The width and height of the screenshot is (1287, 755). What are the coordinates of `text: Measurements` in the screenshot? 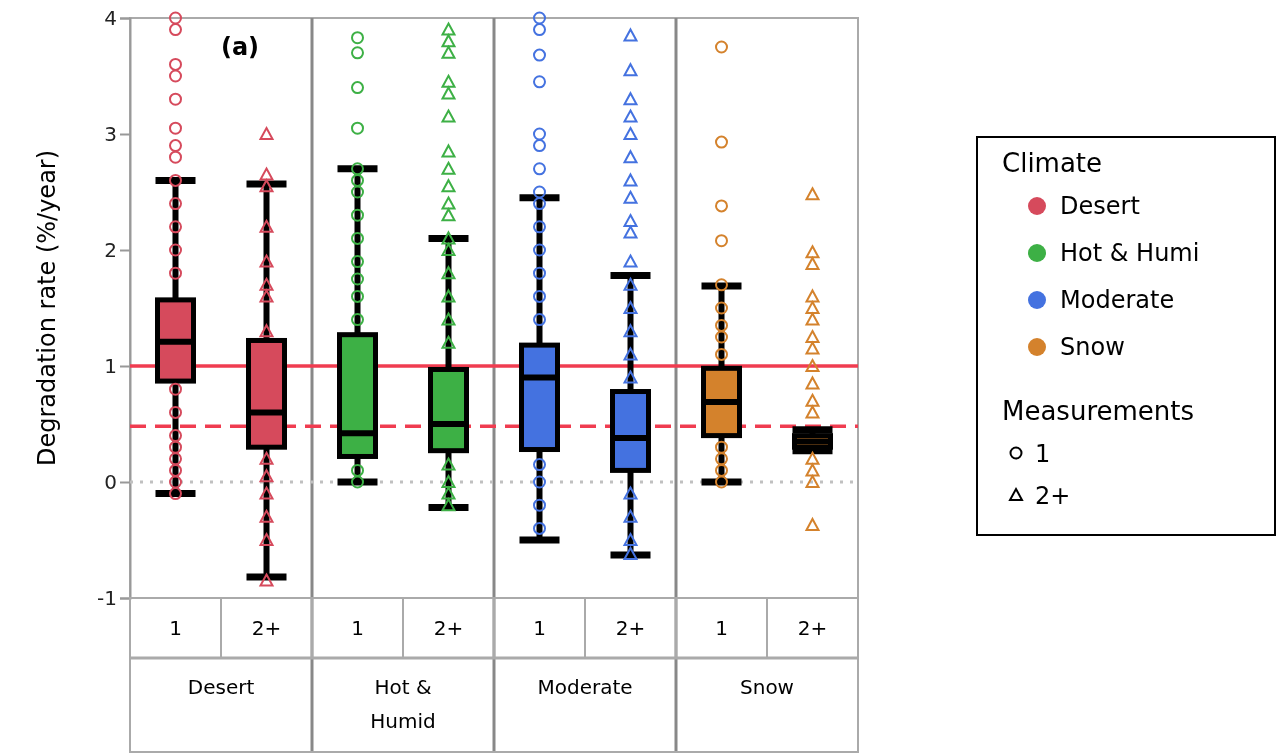 It's located at (1098, 411).